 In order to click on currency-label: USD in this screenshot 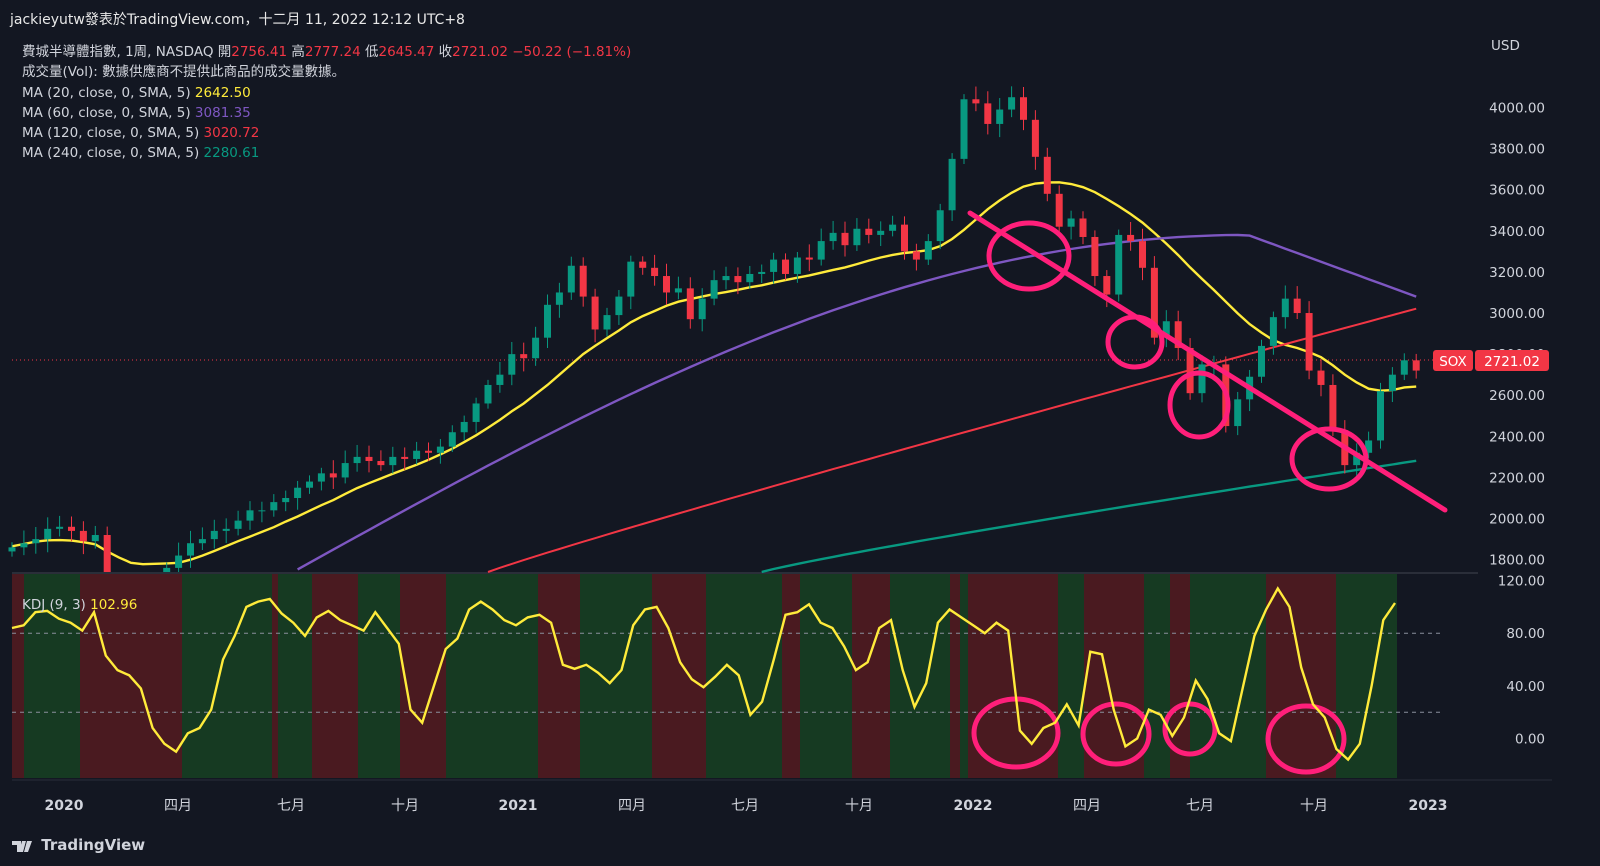, I will do `click(1505, 46)`.